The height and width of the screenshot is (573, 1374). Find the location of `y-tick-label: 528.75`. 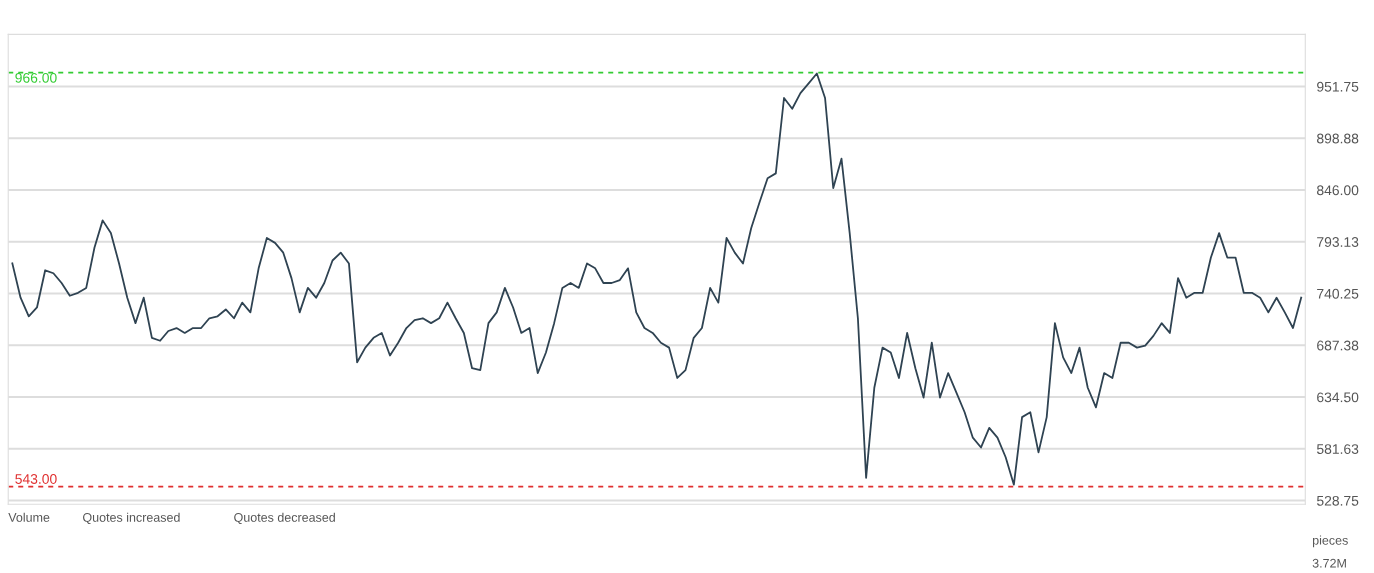

y-tick-label: 528.75 is located at coordinates (1337, 500).